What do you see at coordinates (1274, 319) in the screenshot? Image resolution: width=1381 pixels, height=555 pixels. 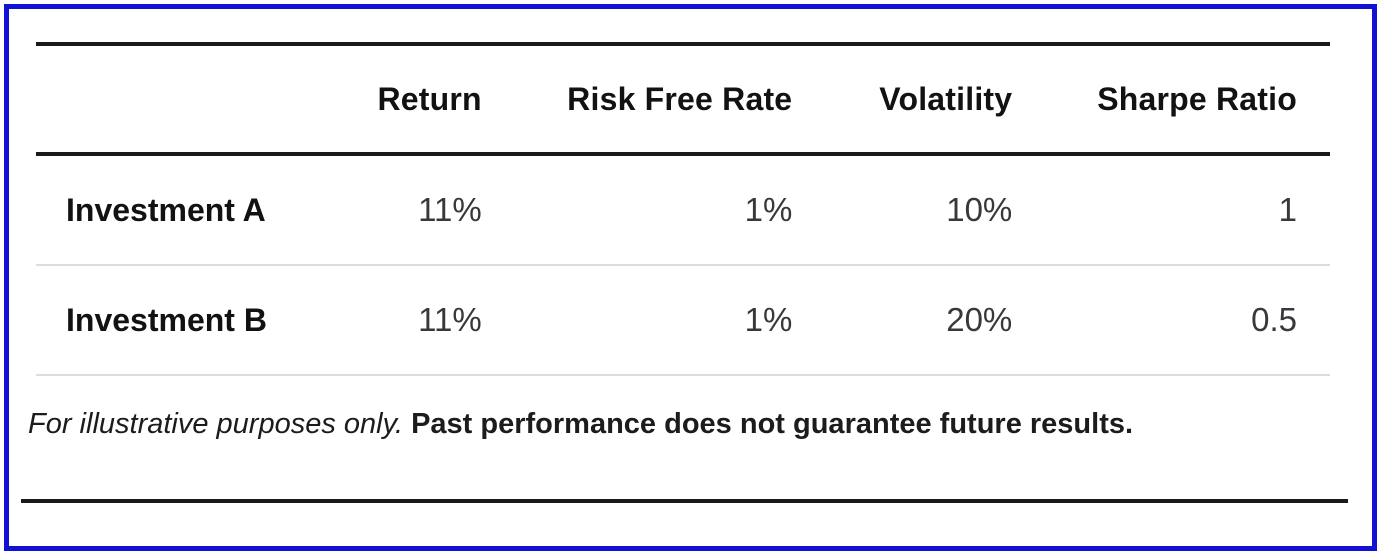 I see `cell-sharpe-ratio: 0.5` at bounding box center [1274, 319].